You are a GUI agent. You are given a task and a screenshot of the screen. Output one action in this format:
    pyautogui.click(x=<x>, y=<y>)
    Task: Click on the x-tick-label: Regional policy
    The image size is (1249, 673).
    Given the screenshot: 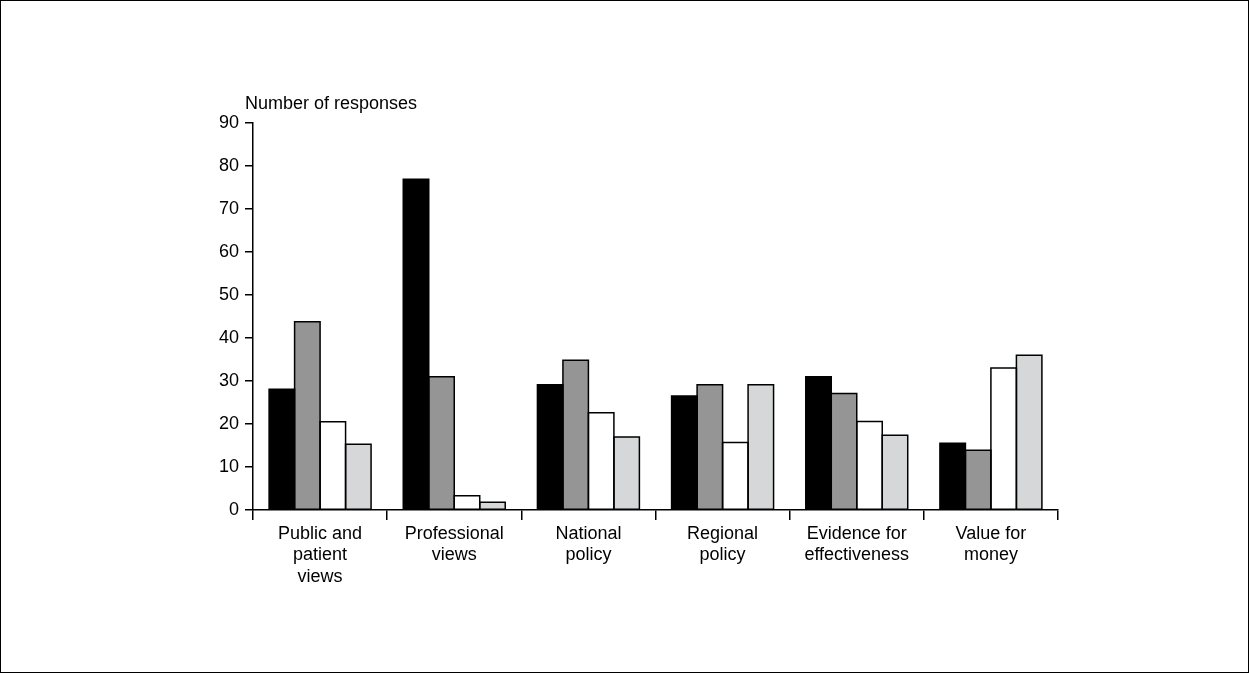 What is the action you would take?
    pyautogui.click(x=723, y=543)
    